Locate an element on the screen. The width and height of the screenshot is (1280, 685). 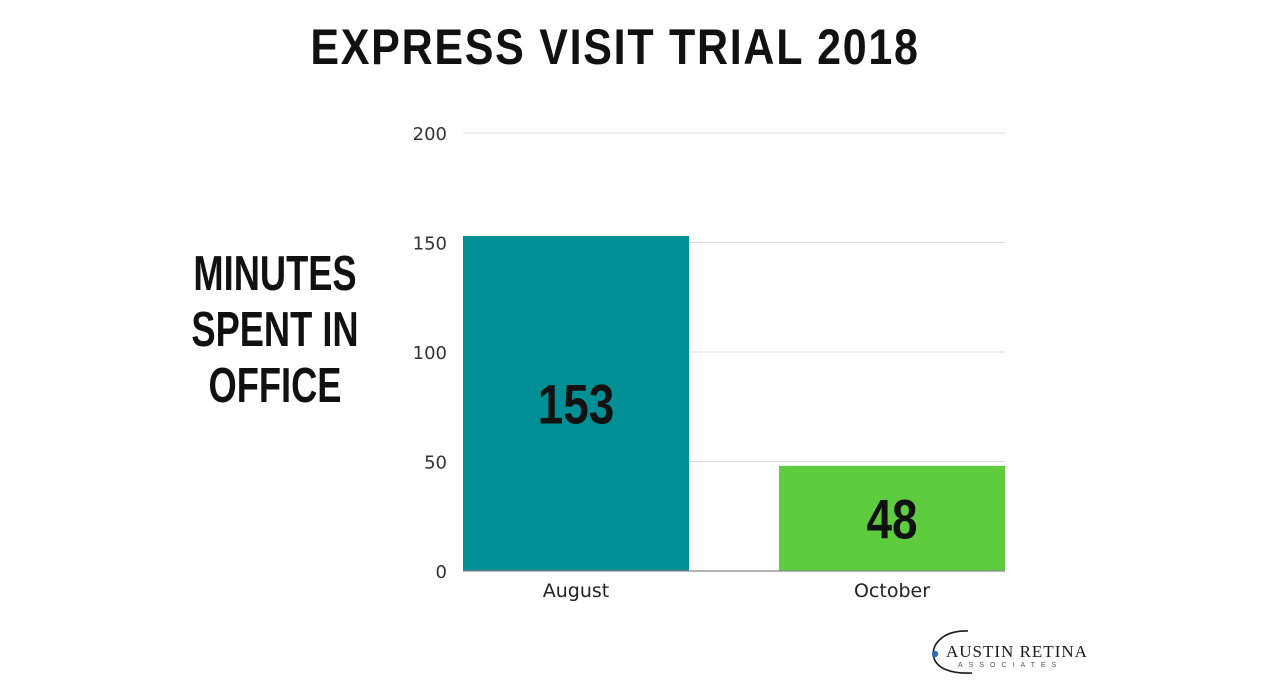
austin-retina-logo: AUSTIN RETINA ASSOCIATES is located at coordinates (1008, 654).